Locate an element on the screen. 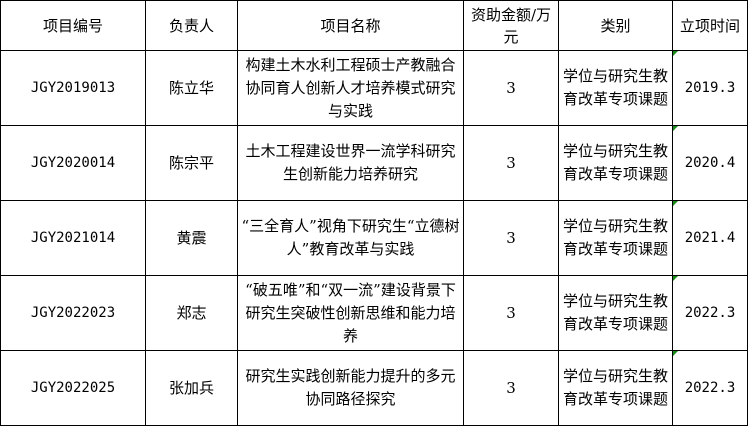 The height and width of the screenshot is (426, 749). project-name-cell: “破五唯”和“双一流”建设背景下研究生突破性创新思维和能力培养 is located at coordinates (350, 313).